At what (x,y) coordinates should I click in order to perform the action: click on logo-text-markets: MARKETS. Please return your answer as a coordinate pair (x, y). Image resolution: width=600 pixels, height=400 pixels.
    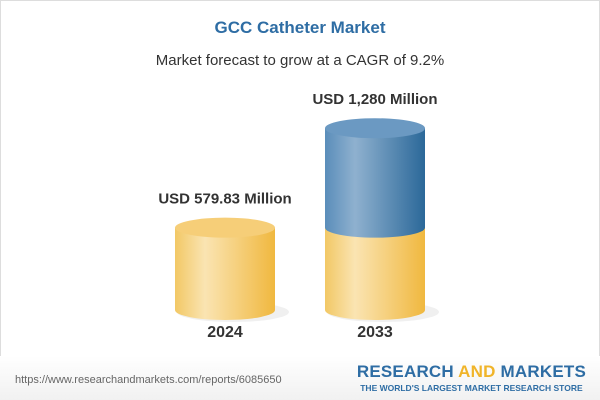
    Looking at the image, I should click on (540, 371).